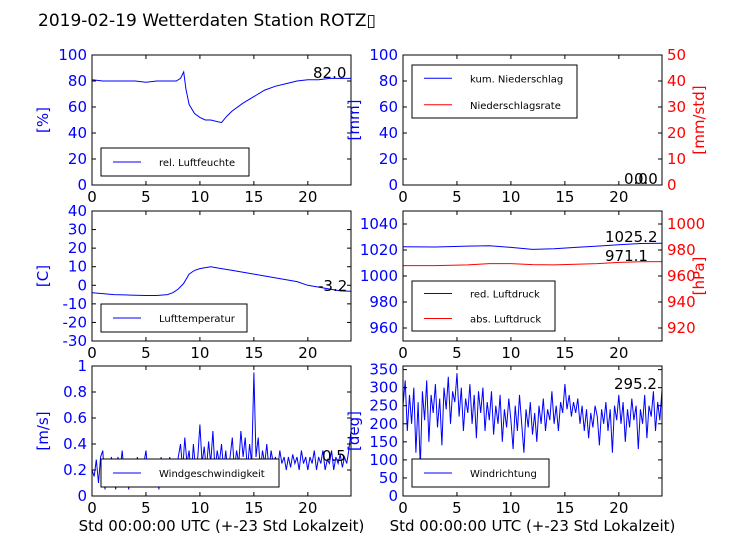  I want to click on y-tick-label: 300, so click(383, 388).